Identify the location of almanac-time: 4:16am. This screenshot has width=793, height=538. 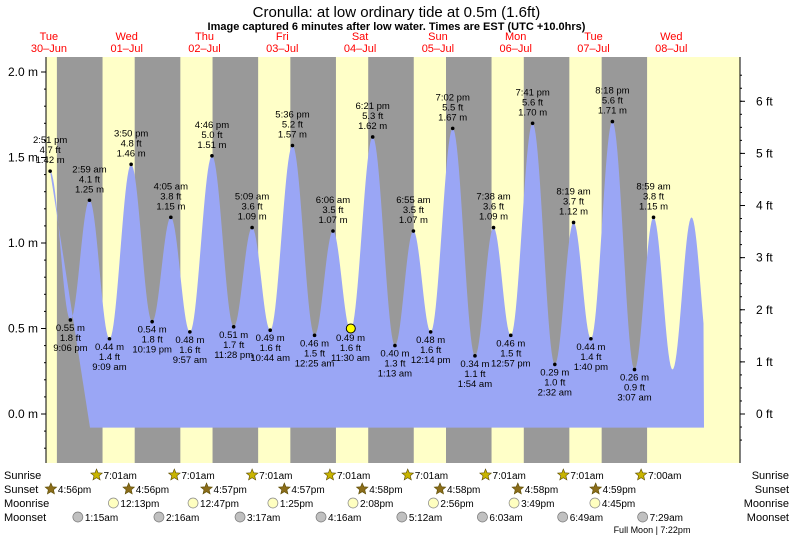
(344, 518).